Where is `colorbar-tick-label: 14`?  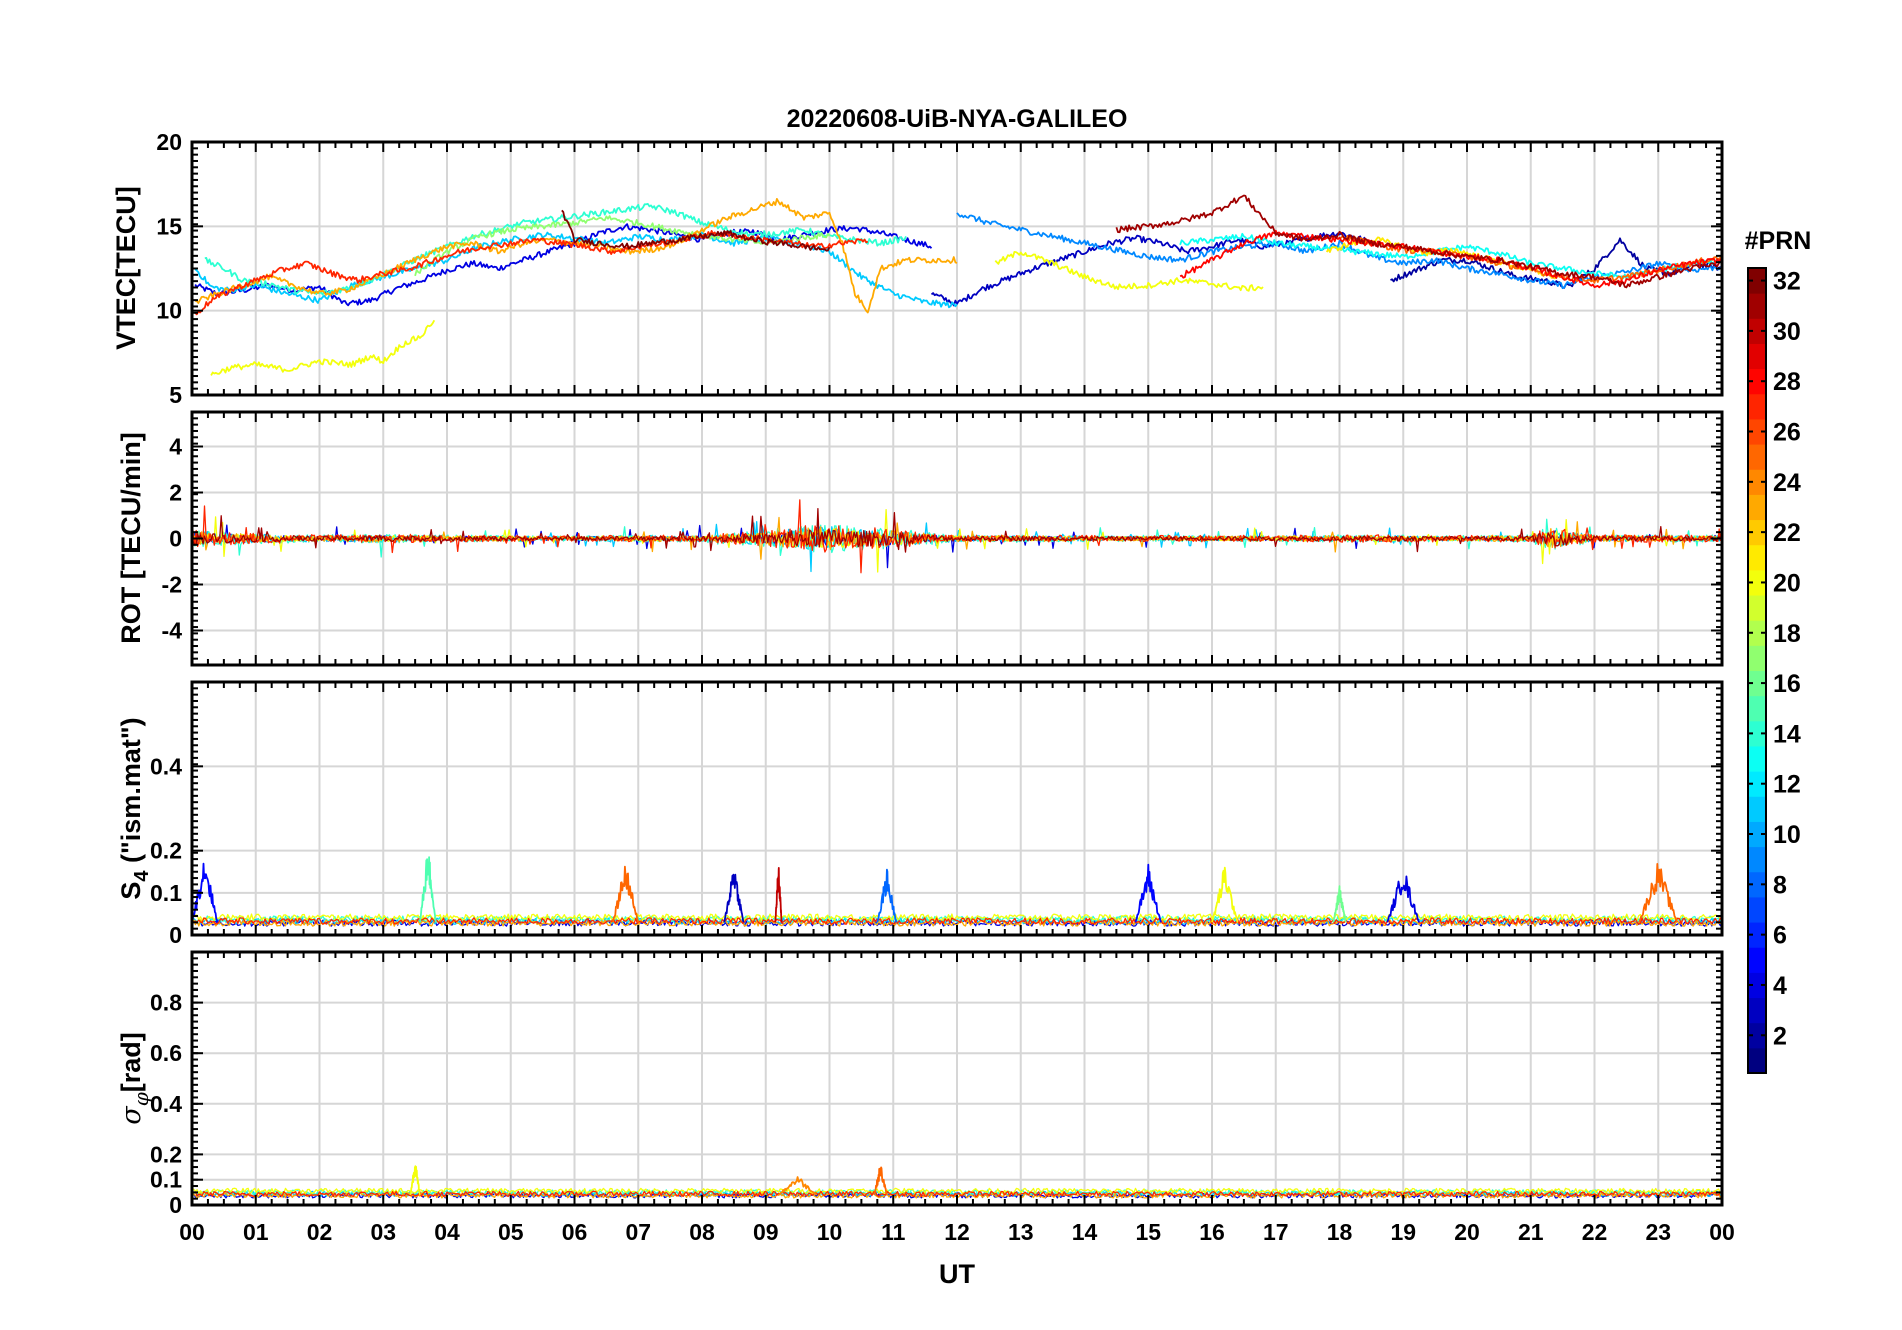
colorbar-tick-label: 14 is located at coordinates (1787, 734).